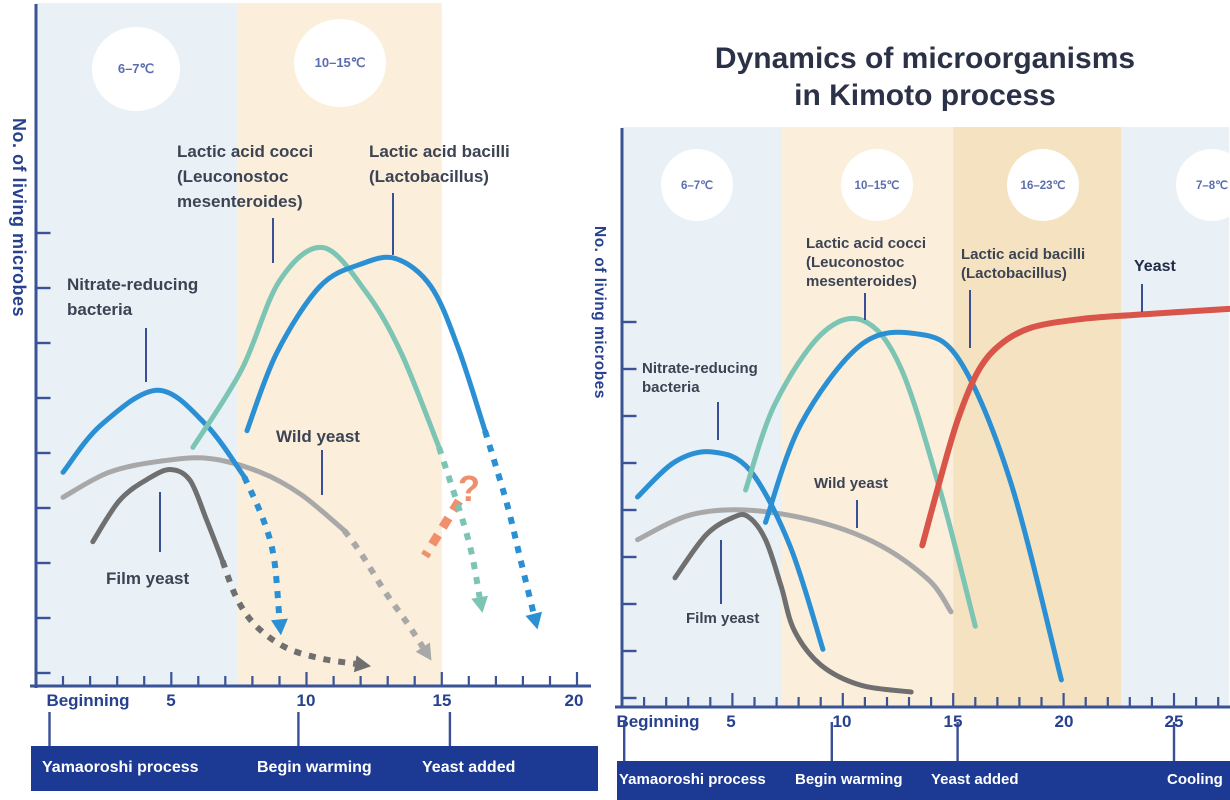 Image resolution: width=1230 pixels, height=800 pixels. Describe the element at coordinates (171, 700) in the screenshot. I see `x-tick-5-left: 5` at that location.